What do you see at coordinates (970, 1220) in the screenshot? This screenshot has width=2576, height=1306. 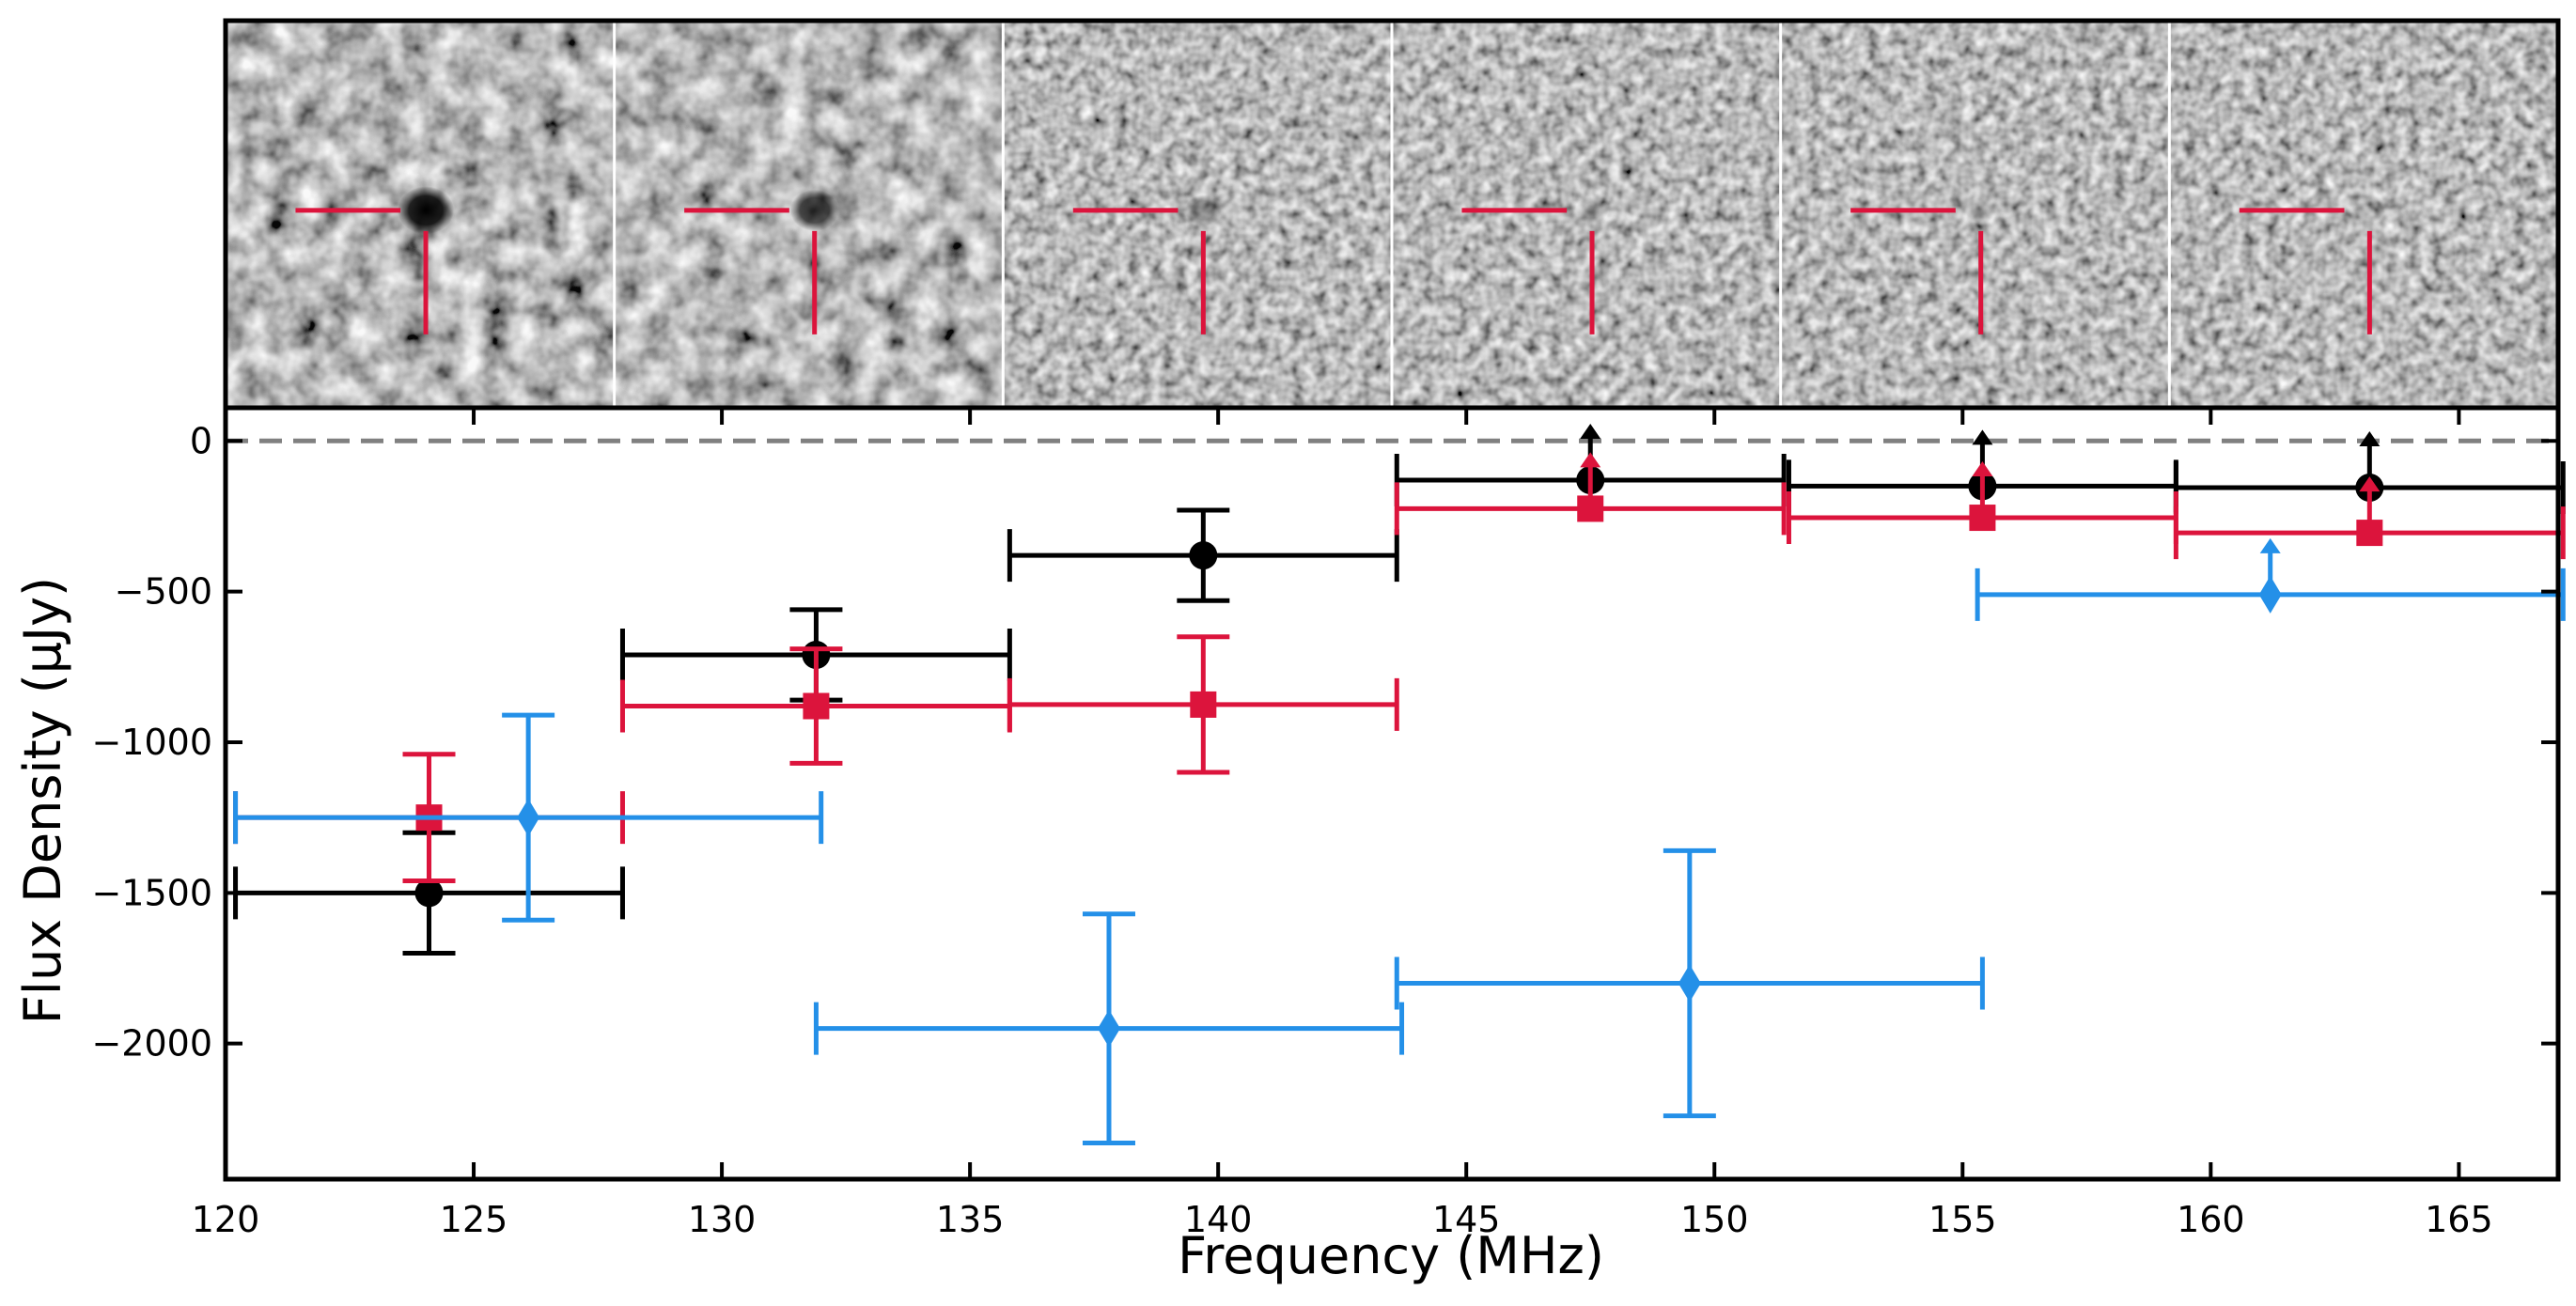 I see `x-tick-label: 135` at bounding box center [970, 1220].